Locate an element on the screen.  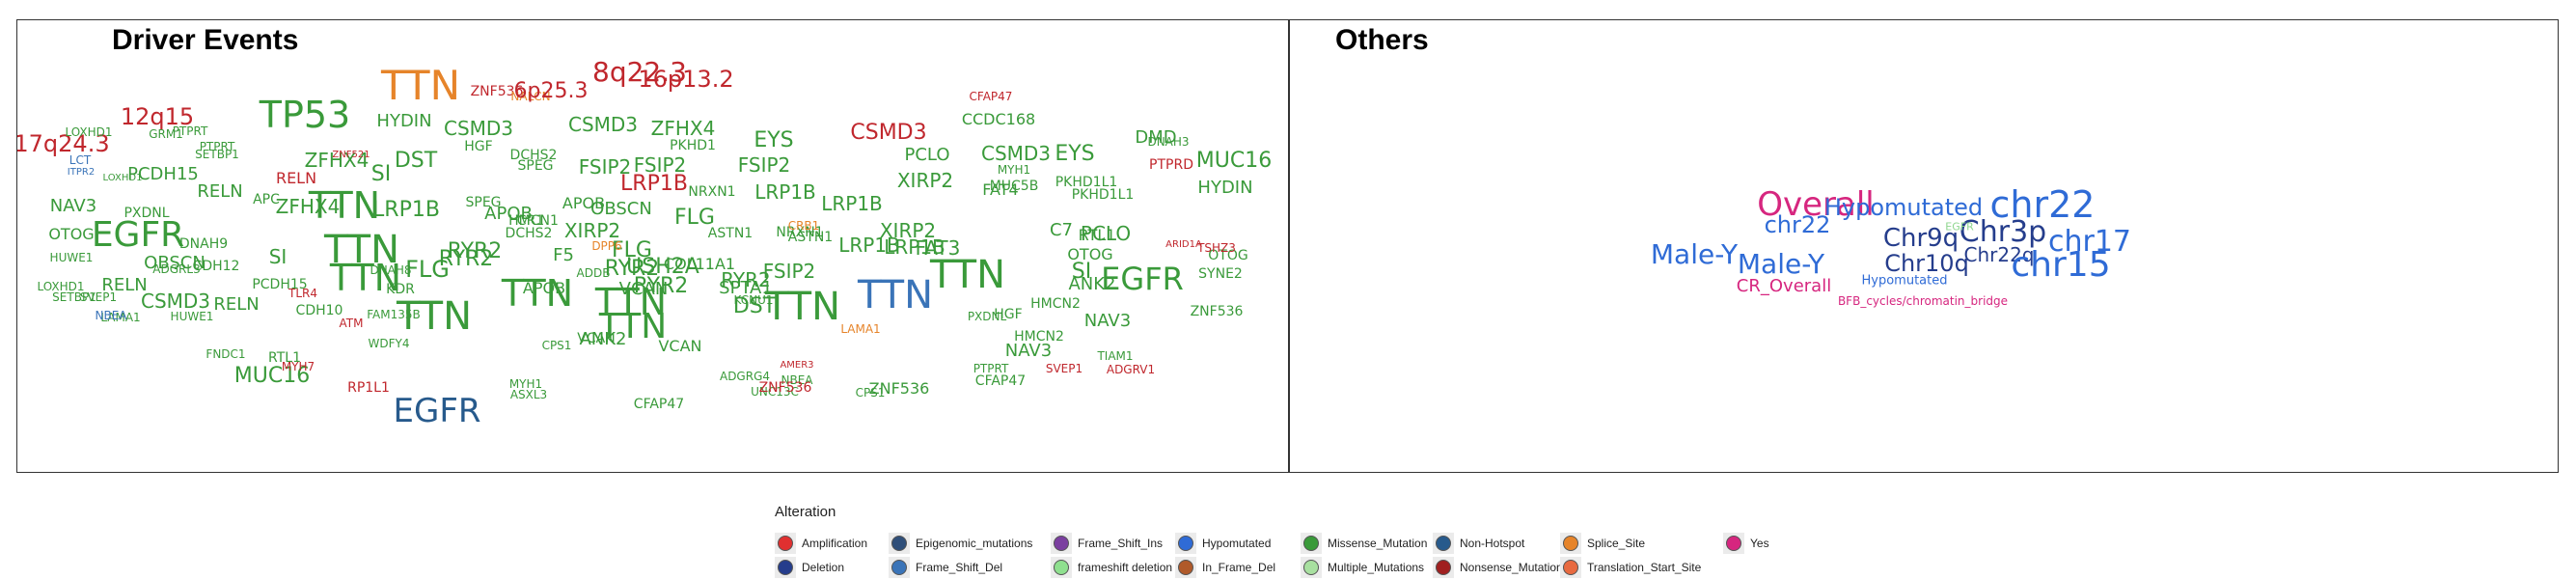
word-overall: Overall is located at coordinates (1816, 204).